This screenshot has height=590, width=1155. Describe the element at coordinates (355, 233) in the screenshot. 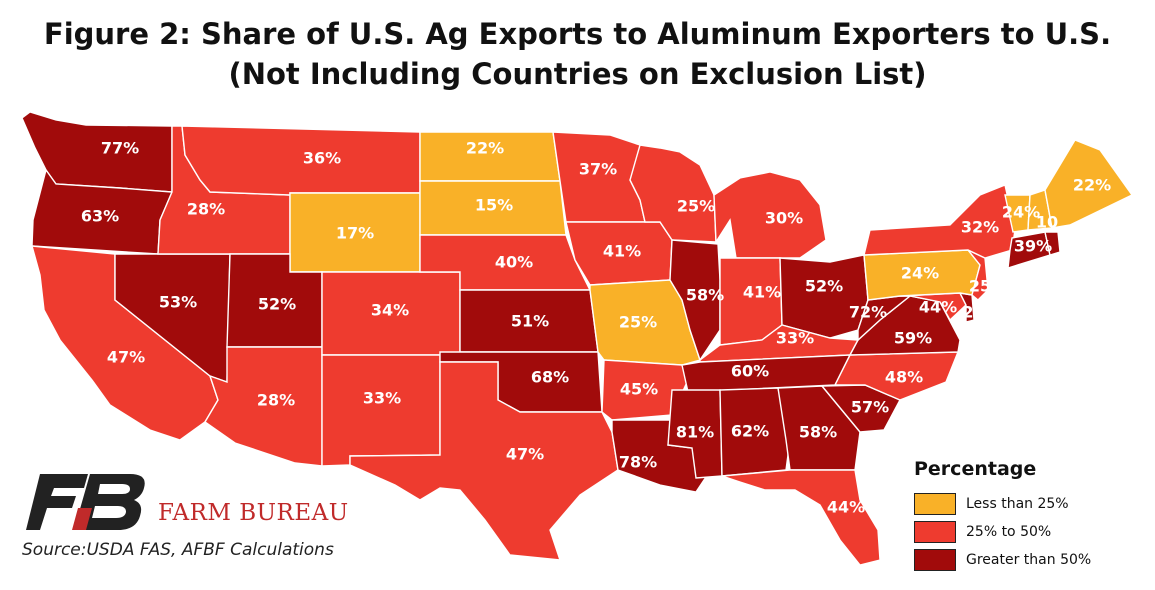

I see `state-label-wy: 17%` at that location.